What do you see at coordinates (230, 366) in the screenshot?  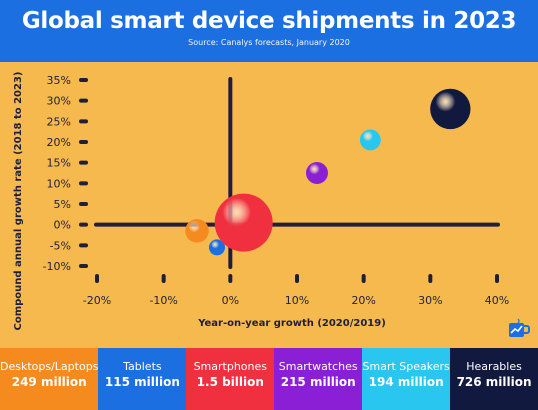 I see `legend-name: Smartphones` at bounding box center [230, 366].